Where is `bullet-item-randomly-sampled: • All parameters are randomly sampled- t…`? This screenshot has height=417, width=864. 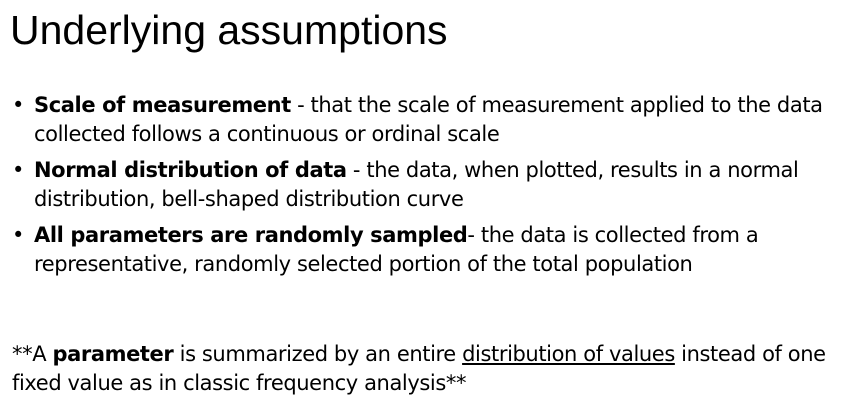 bullet-item-randomly-sampled: • All parameters are randomly sampled- t… is located at coordinates (436, 250).